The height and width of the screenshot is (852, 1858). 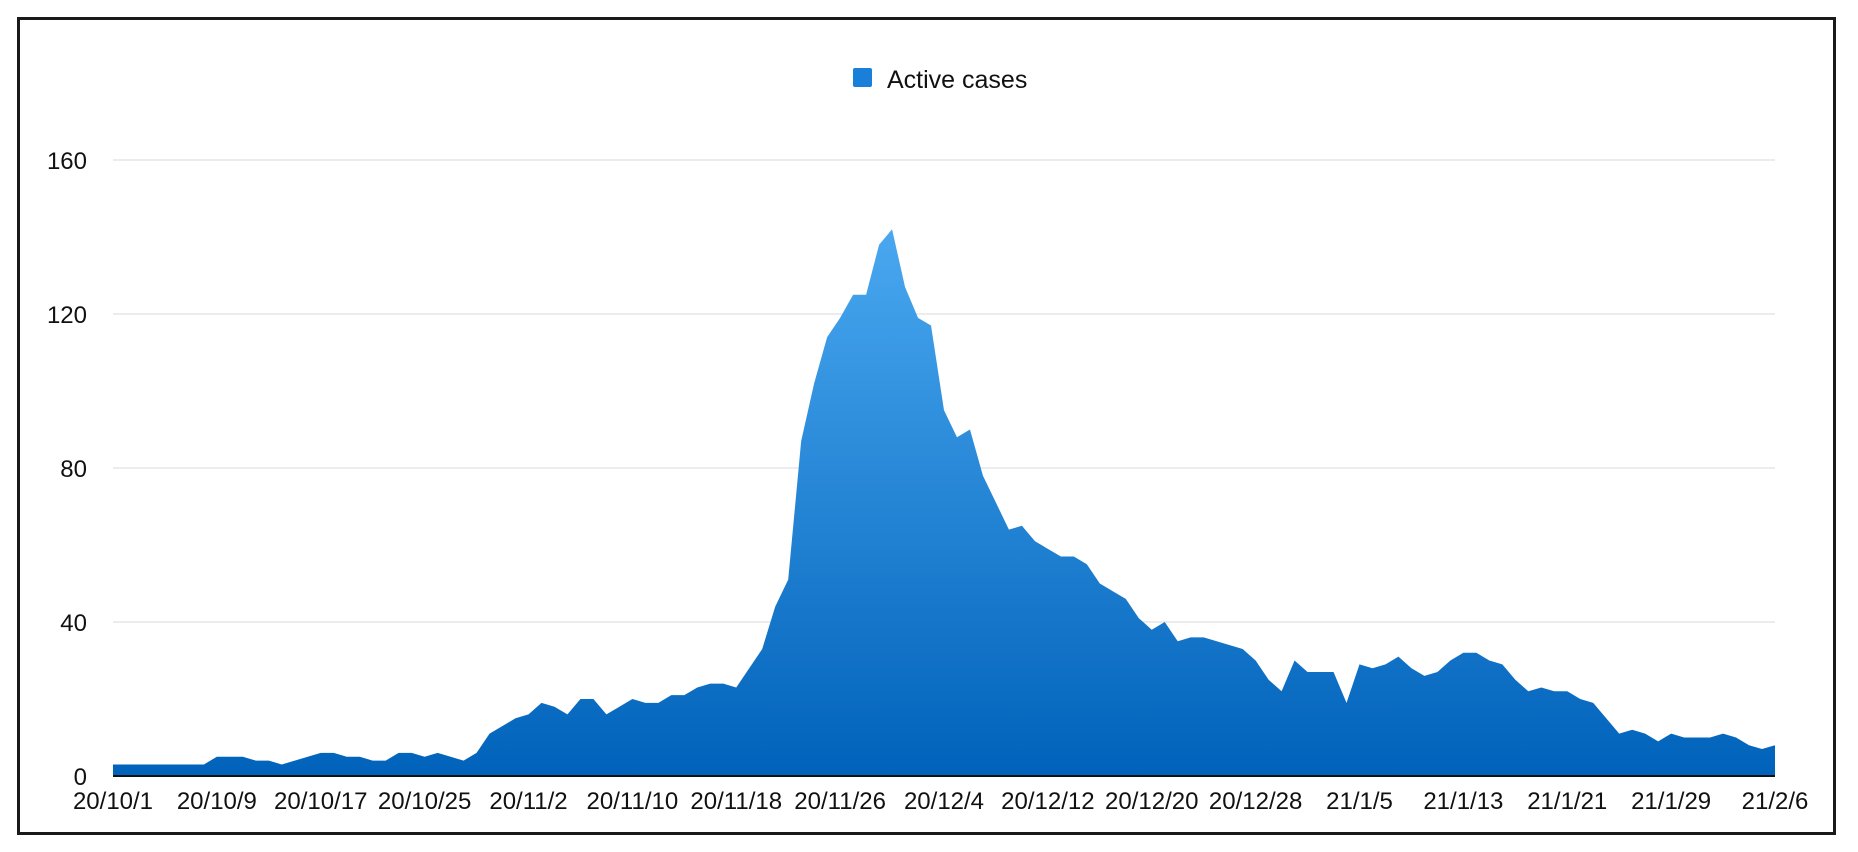 What do you see at coordinates (73, 623) in the screenshot?
I see `y-tick-label: 40` at bounding box center [73, 623].